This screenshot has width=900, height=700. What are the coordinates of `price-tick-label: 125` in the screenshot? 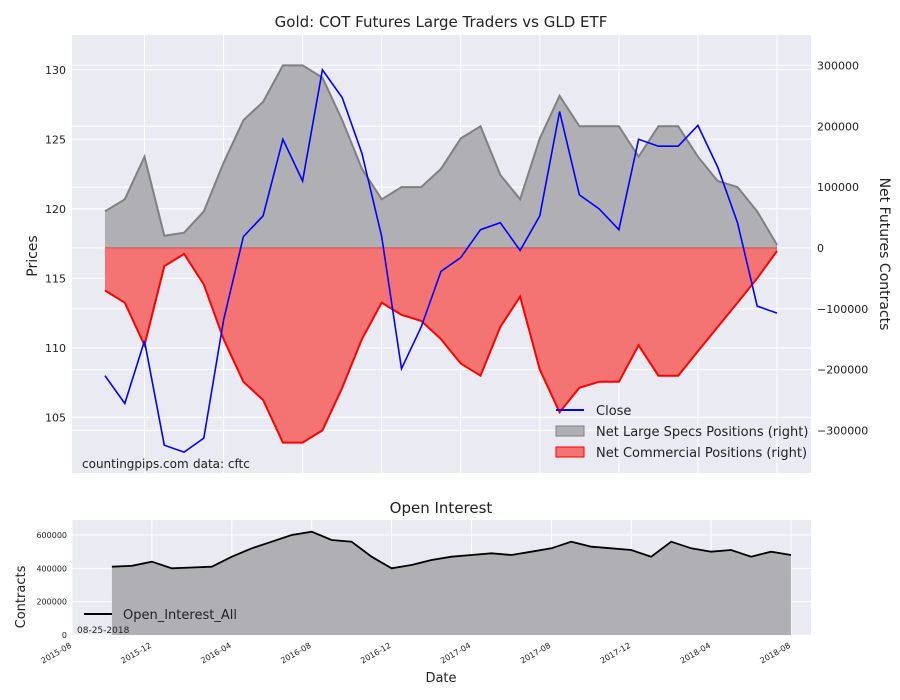 It's located at (55, 139).